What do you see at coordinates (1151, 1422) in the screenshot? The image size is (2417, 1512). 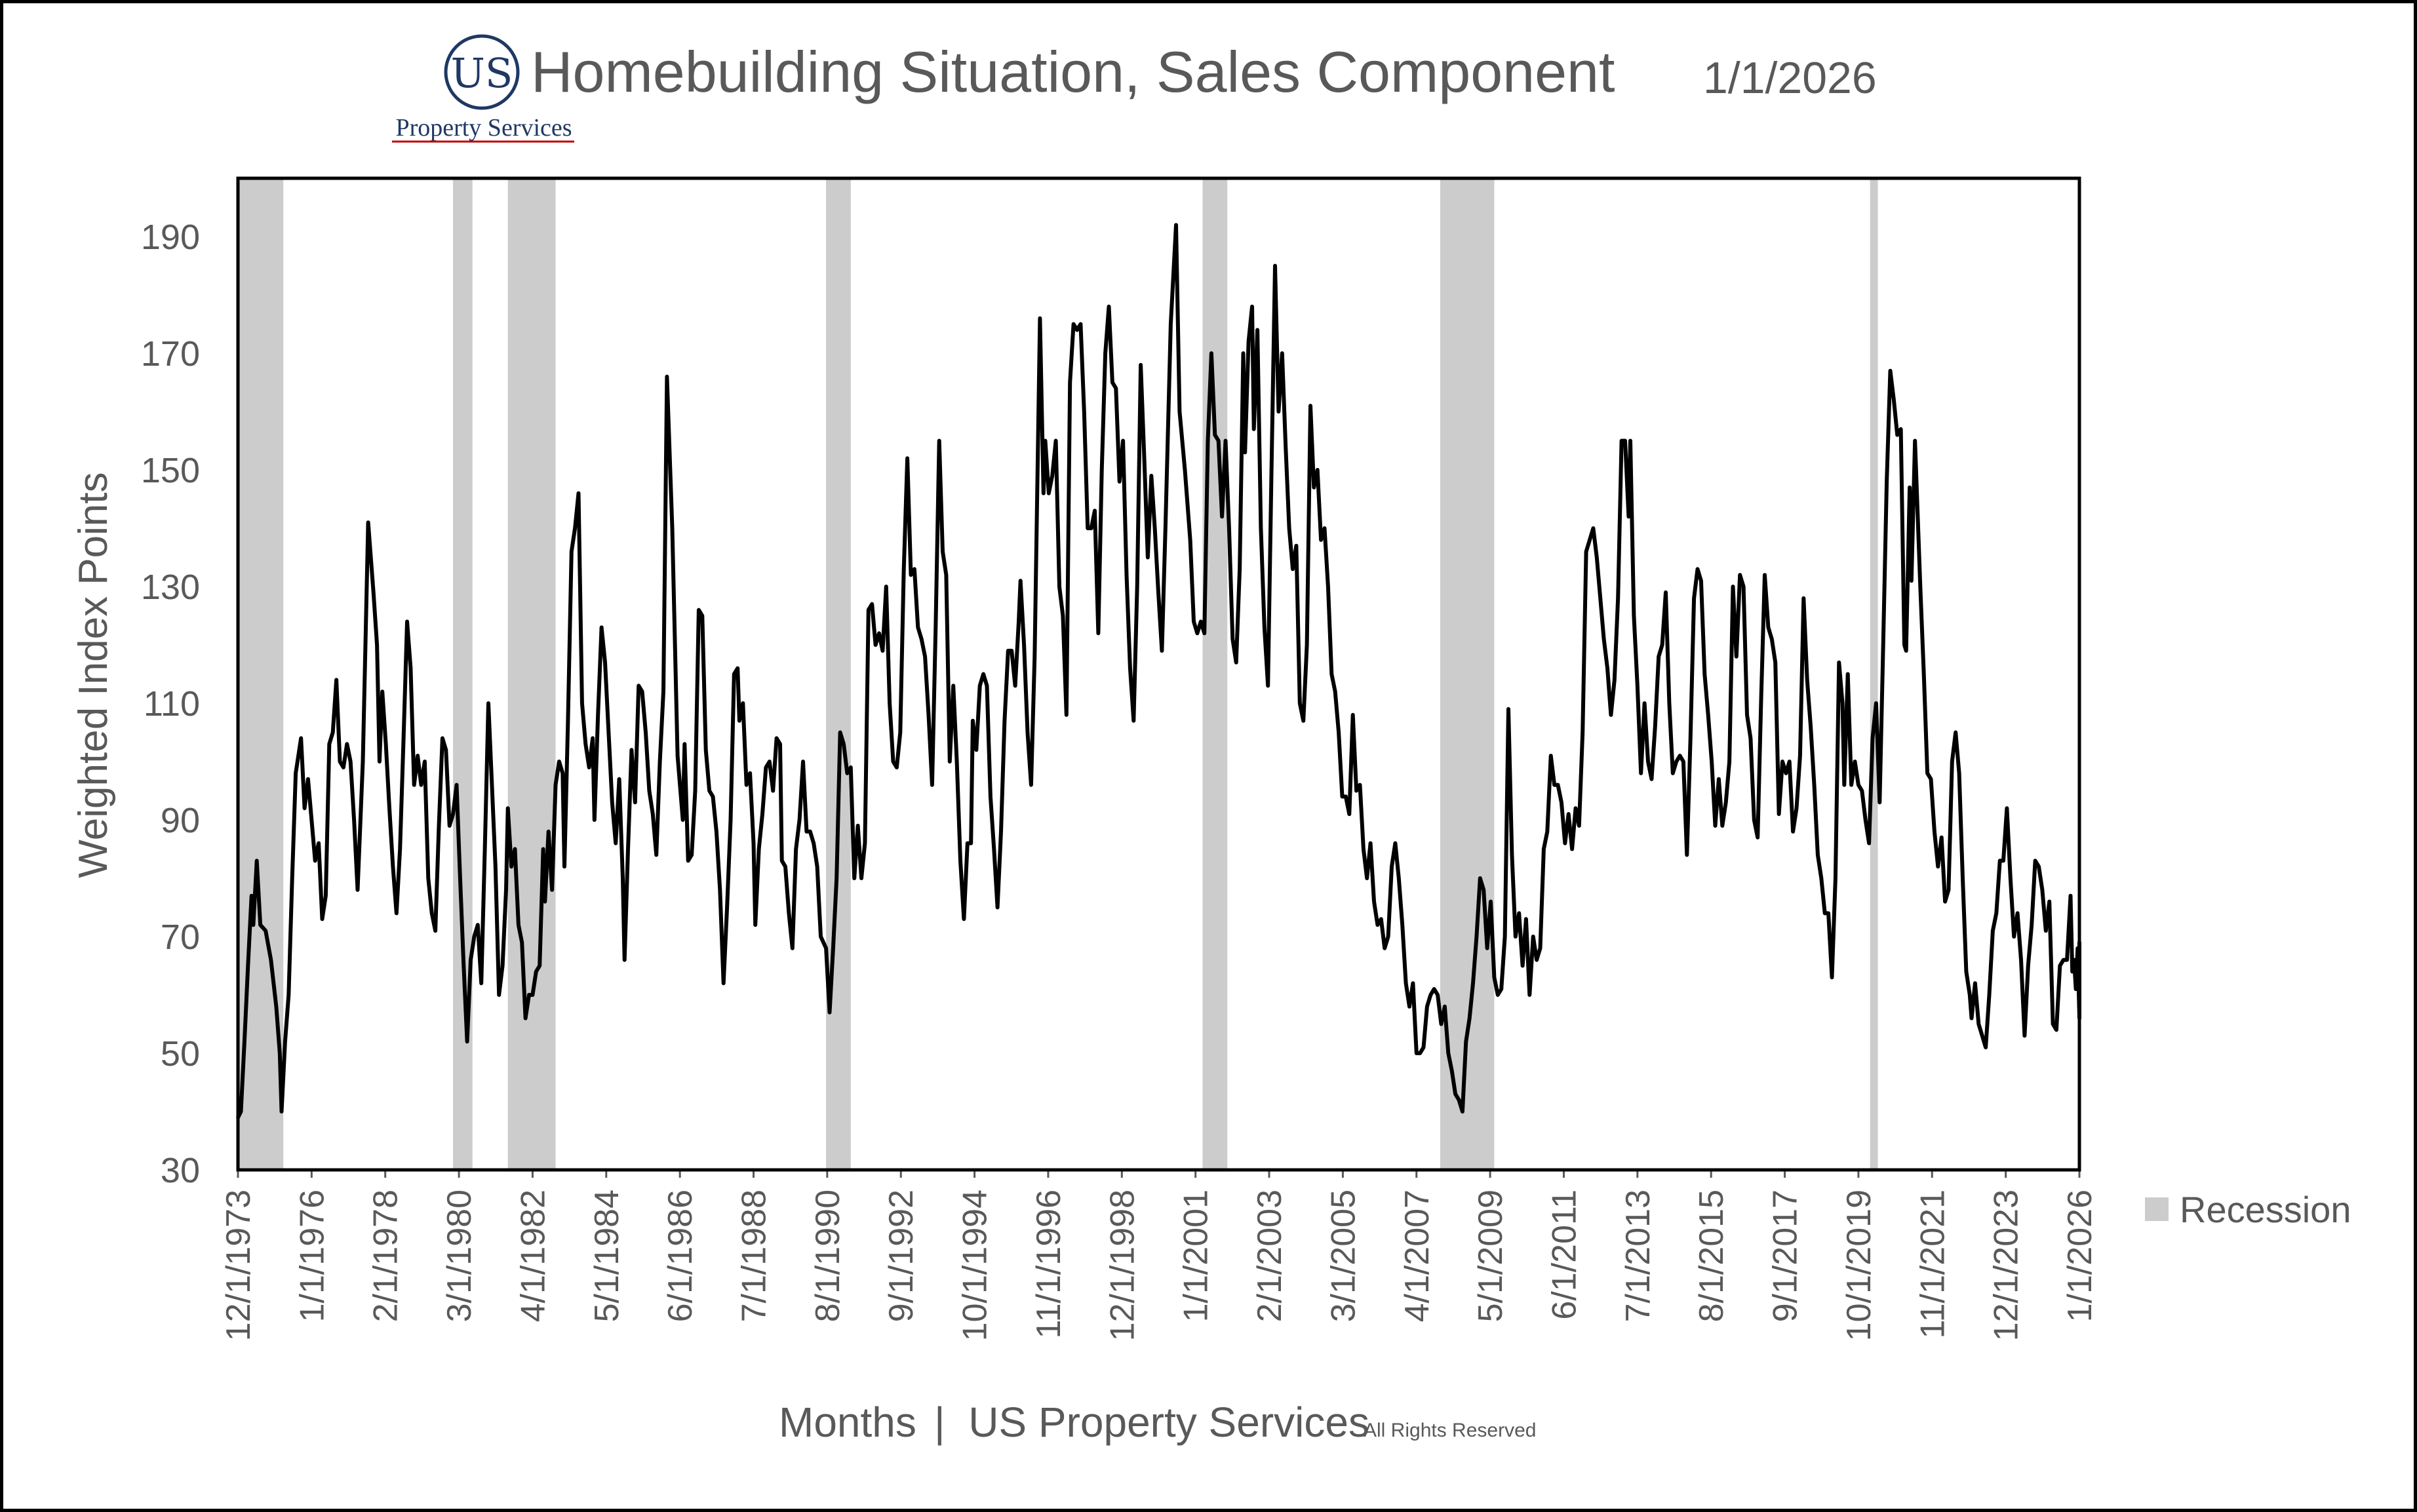 I see `x-axis-label-suffix: | US Property Services` at bounding box center [1151, 1422].